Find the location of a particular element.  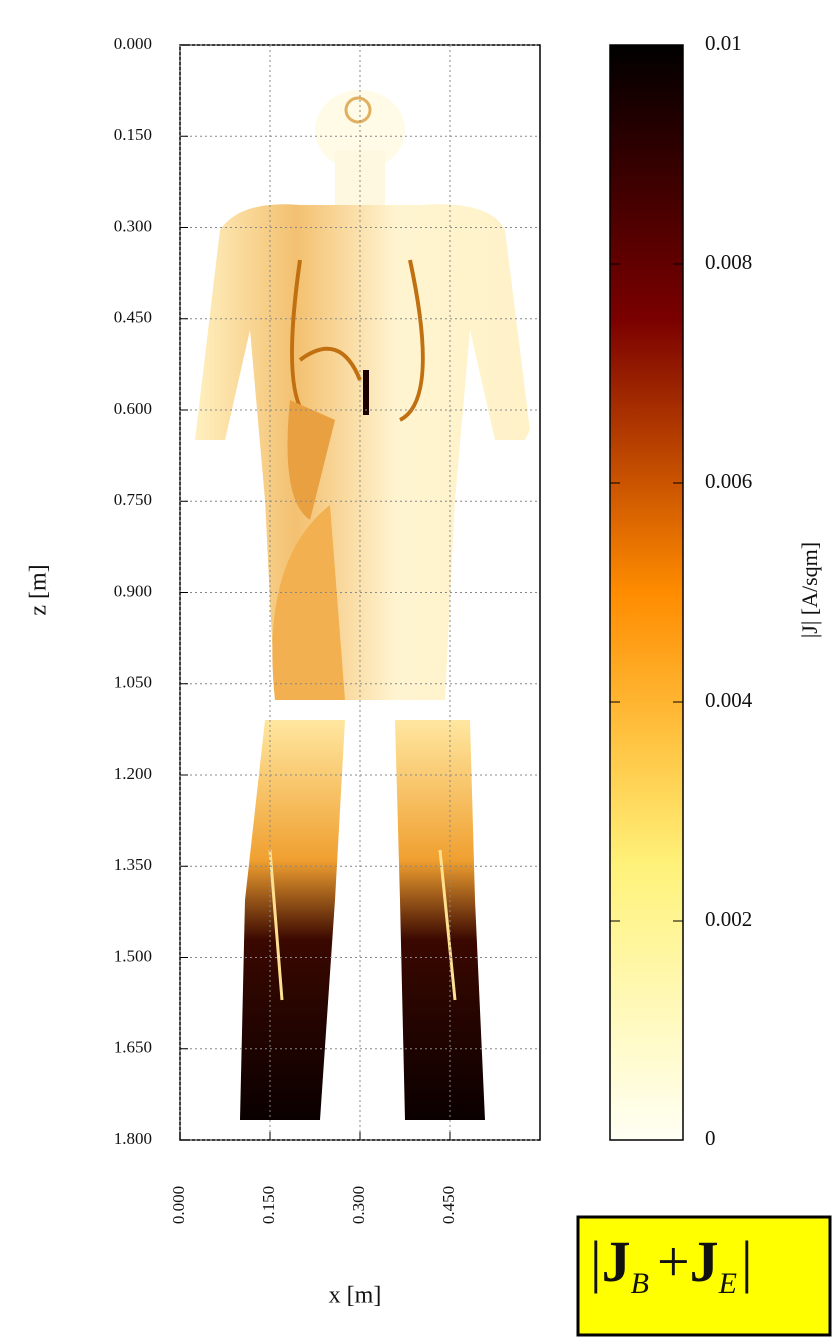

y-tick-label: 1.200 is located at coordinates (133, 773).